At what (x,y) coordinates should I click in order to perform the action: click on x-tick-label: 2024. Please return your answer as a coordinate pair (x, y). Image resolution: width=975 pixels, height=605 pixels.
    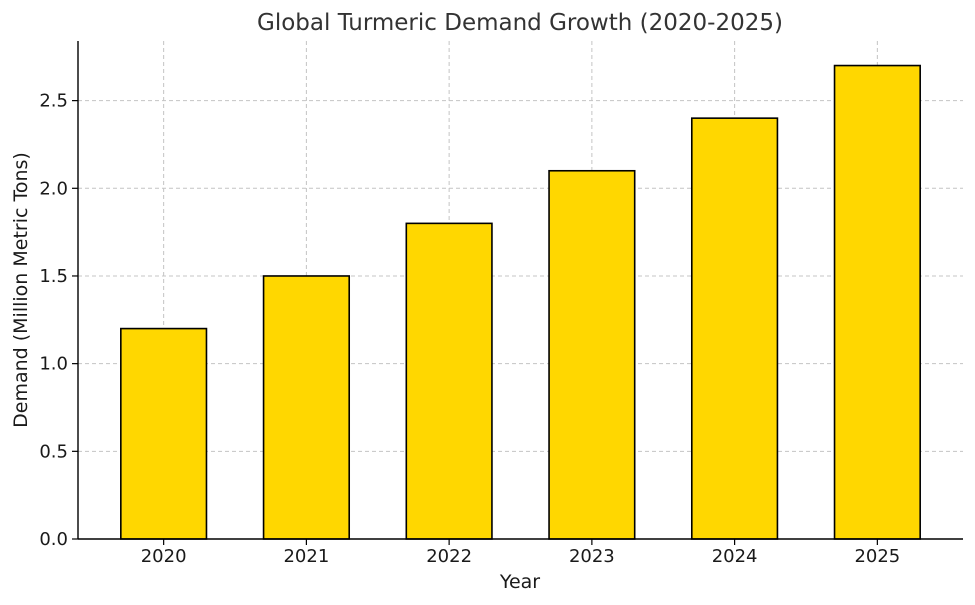
    Looking at the image, I should click on (735, 556).